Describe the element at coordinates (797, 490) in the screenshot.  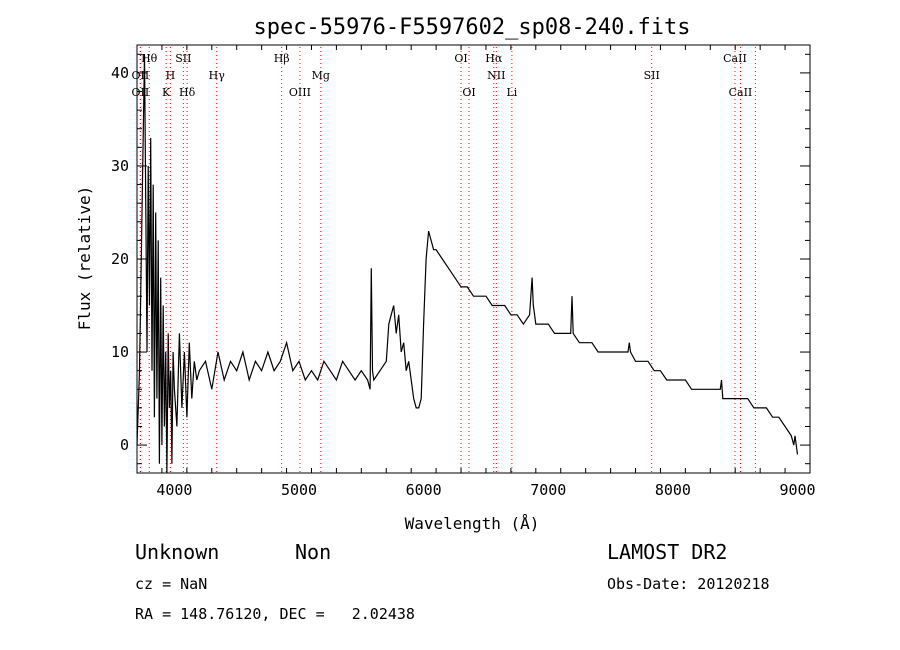
I see `x-tick-label: 9000` at that location.